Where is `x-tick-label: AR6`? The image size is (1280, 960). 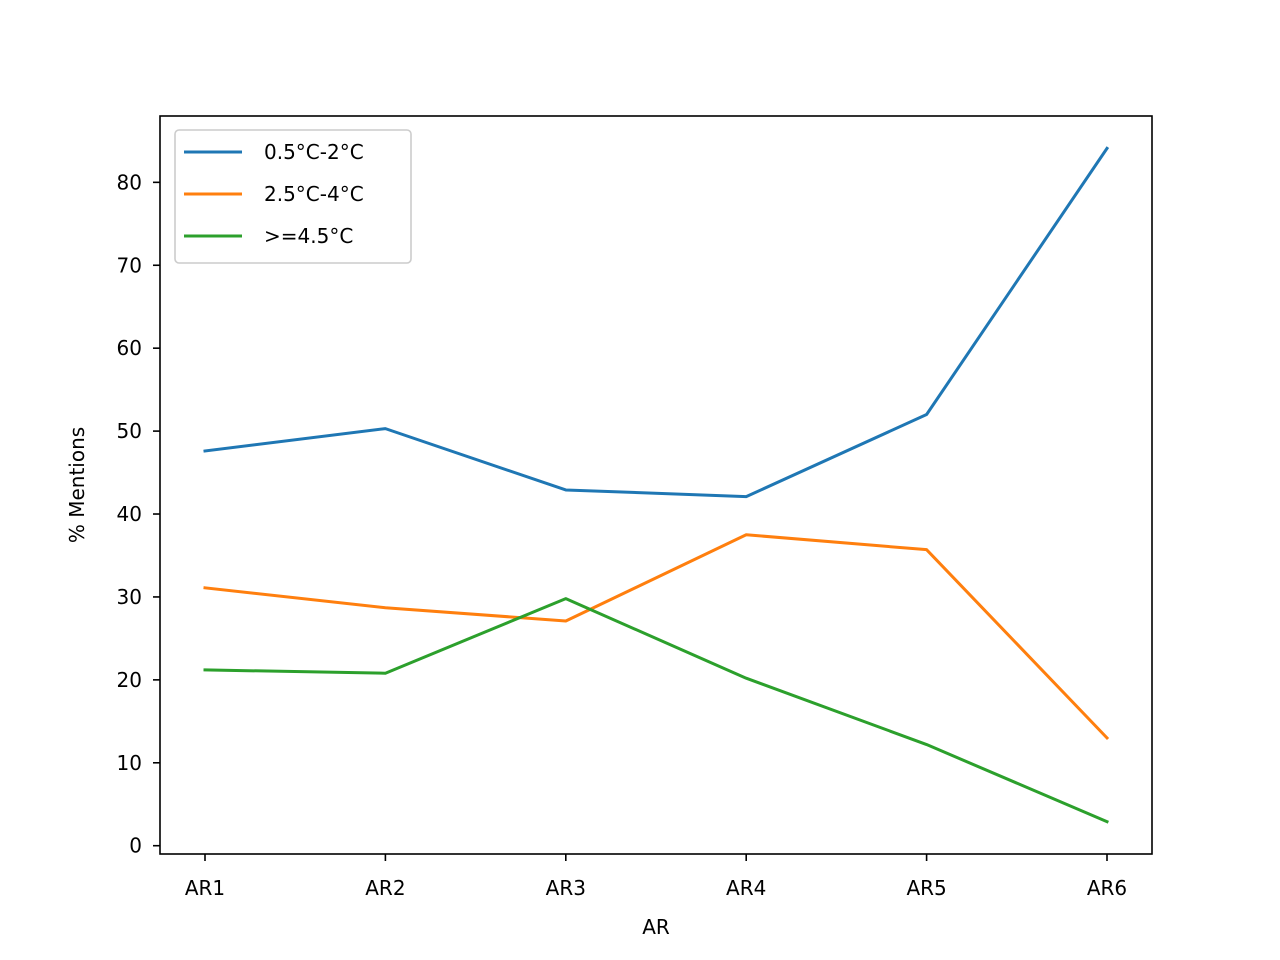
x-tick-label: AR6 is located at coordinates (1107, 888).